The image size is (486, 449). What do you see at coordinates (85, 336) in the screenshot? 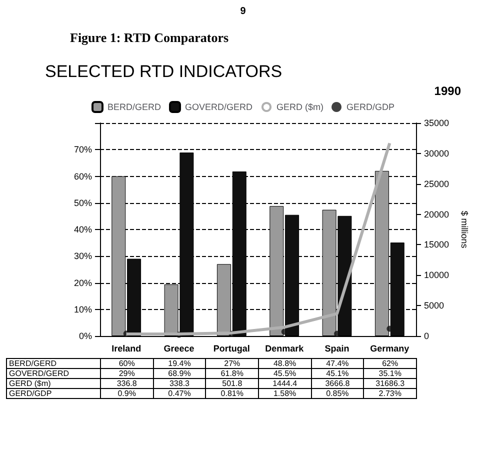
I see `y-tick-label: 0%` at bounding box center [85, 336].